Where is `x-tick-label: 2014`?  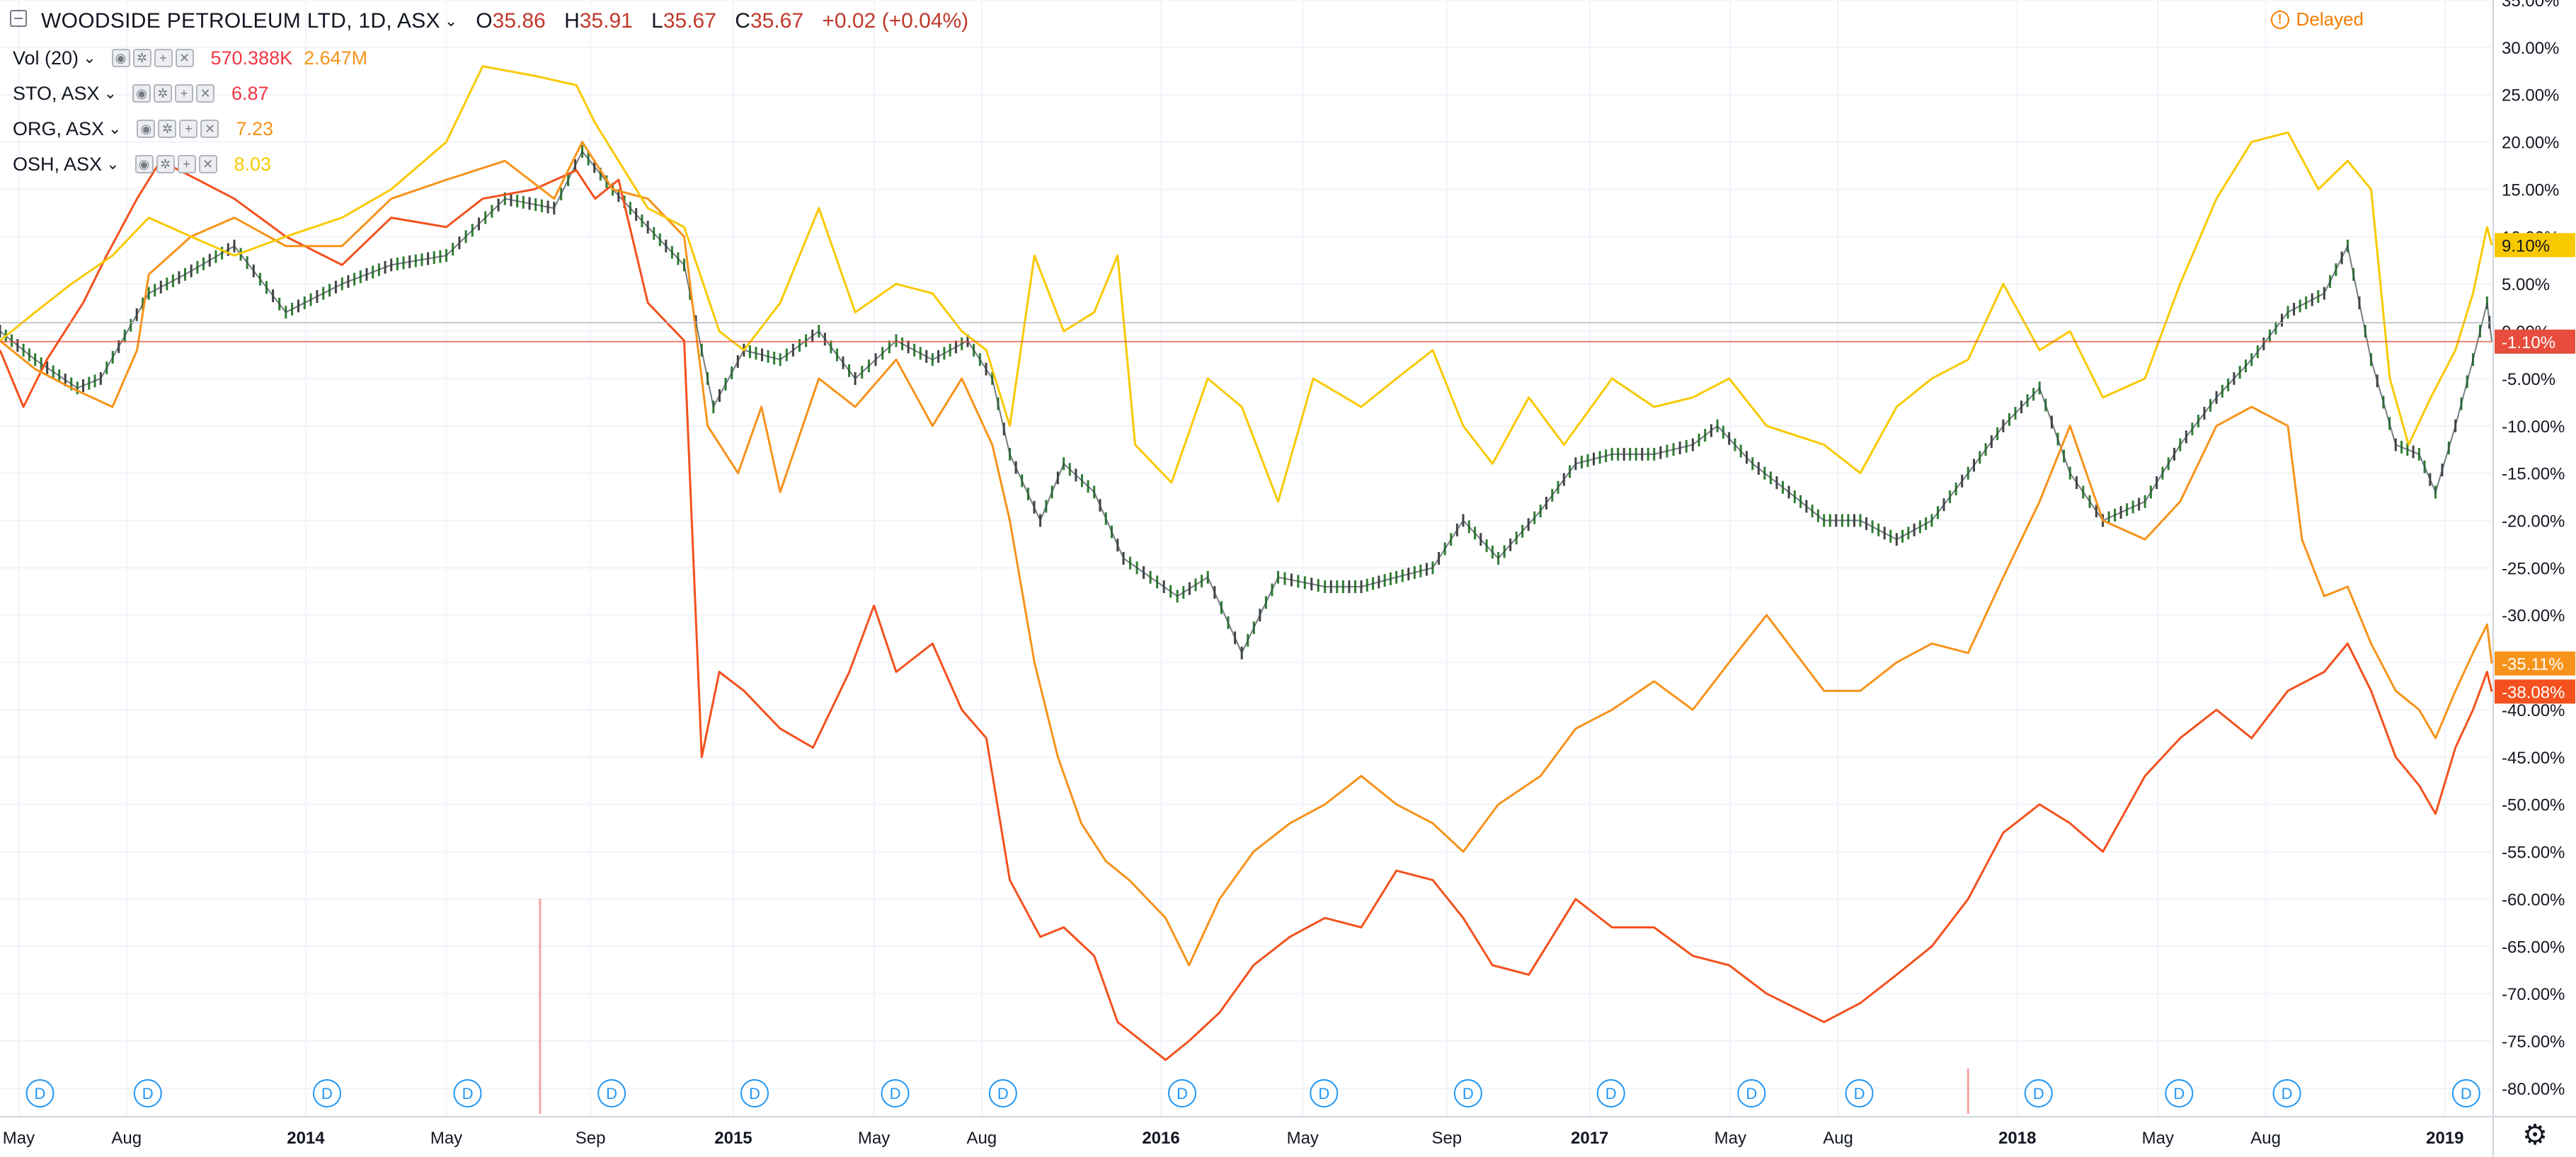
x-tick-label: 2014 is located at coordinates (306, 1138).